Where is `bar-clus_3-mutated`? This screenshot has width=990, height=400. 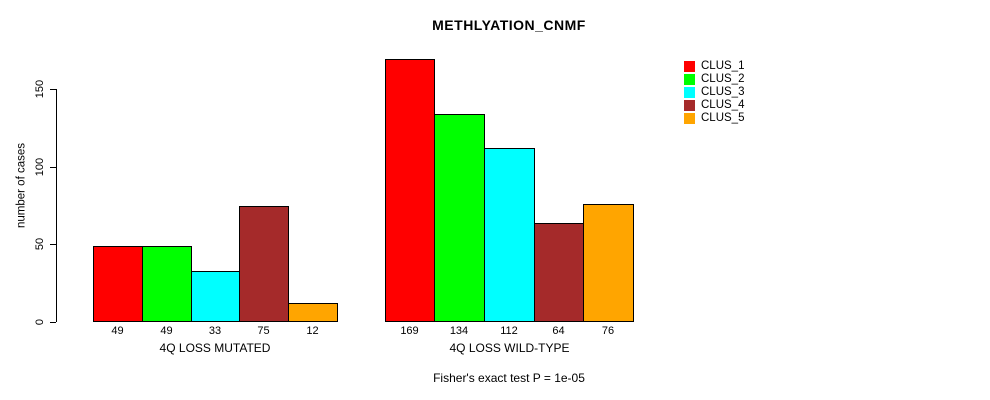 bar-clus_3-mutated is located at coordinates (215, 296).